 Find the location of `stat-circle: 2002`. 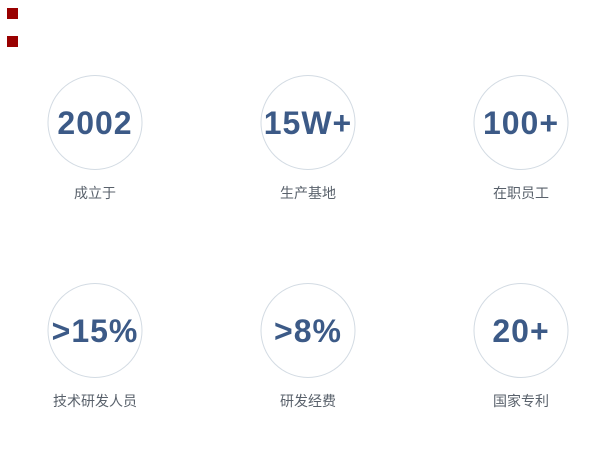

stat-circle: 2002 is located at coordinates (95, 122).